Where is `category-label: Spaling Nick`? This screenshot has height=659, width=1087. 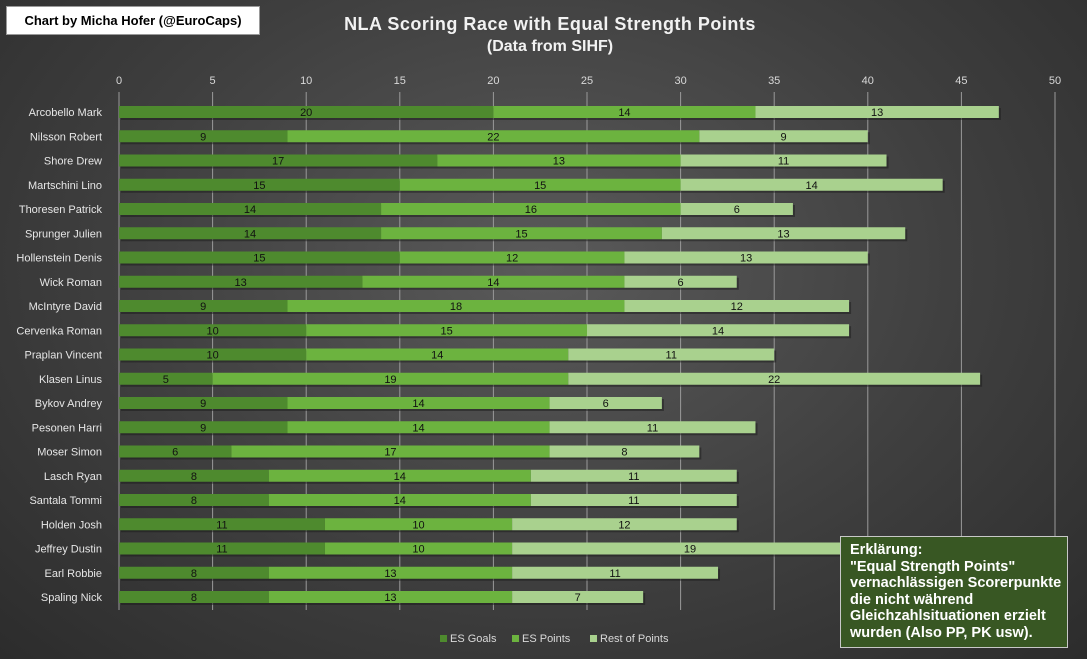
category-label: Spaling Nick is located at coordinates (72, 598).